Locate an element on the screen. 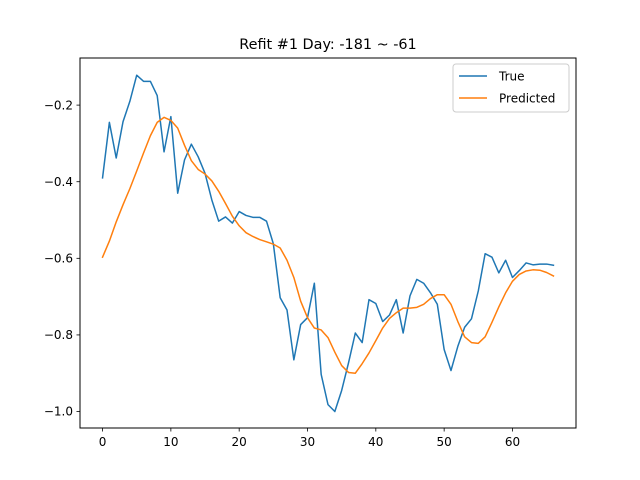  y-tick-label: −0.4 is located at coordinates (58, 182).